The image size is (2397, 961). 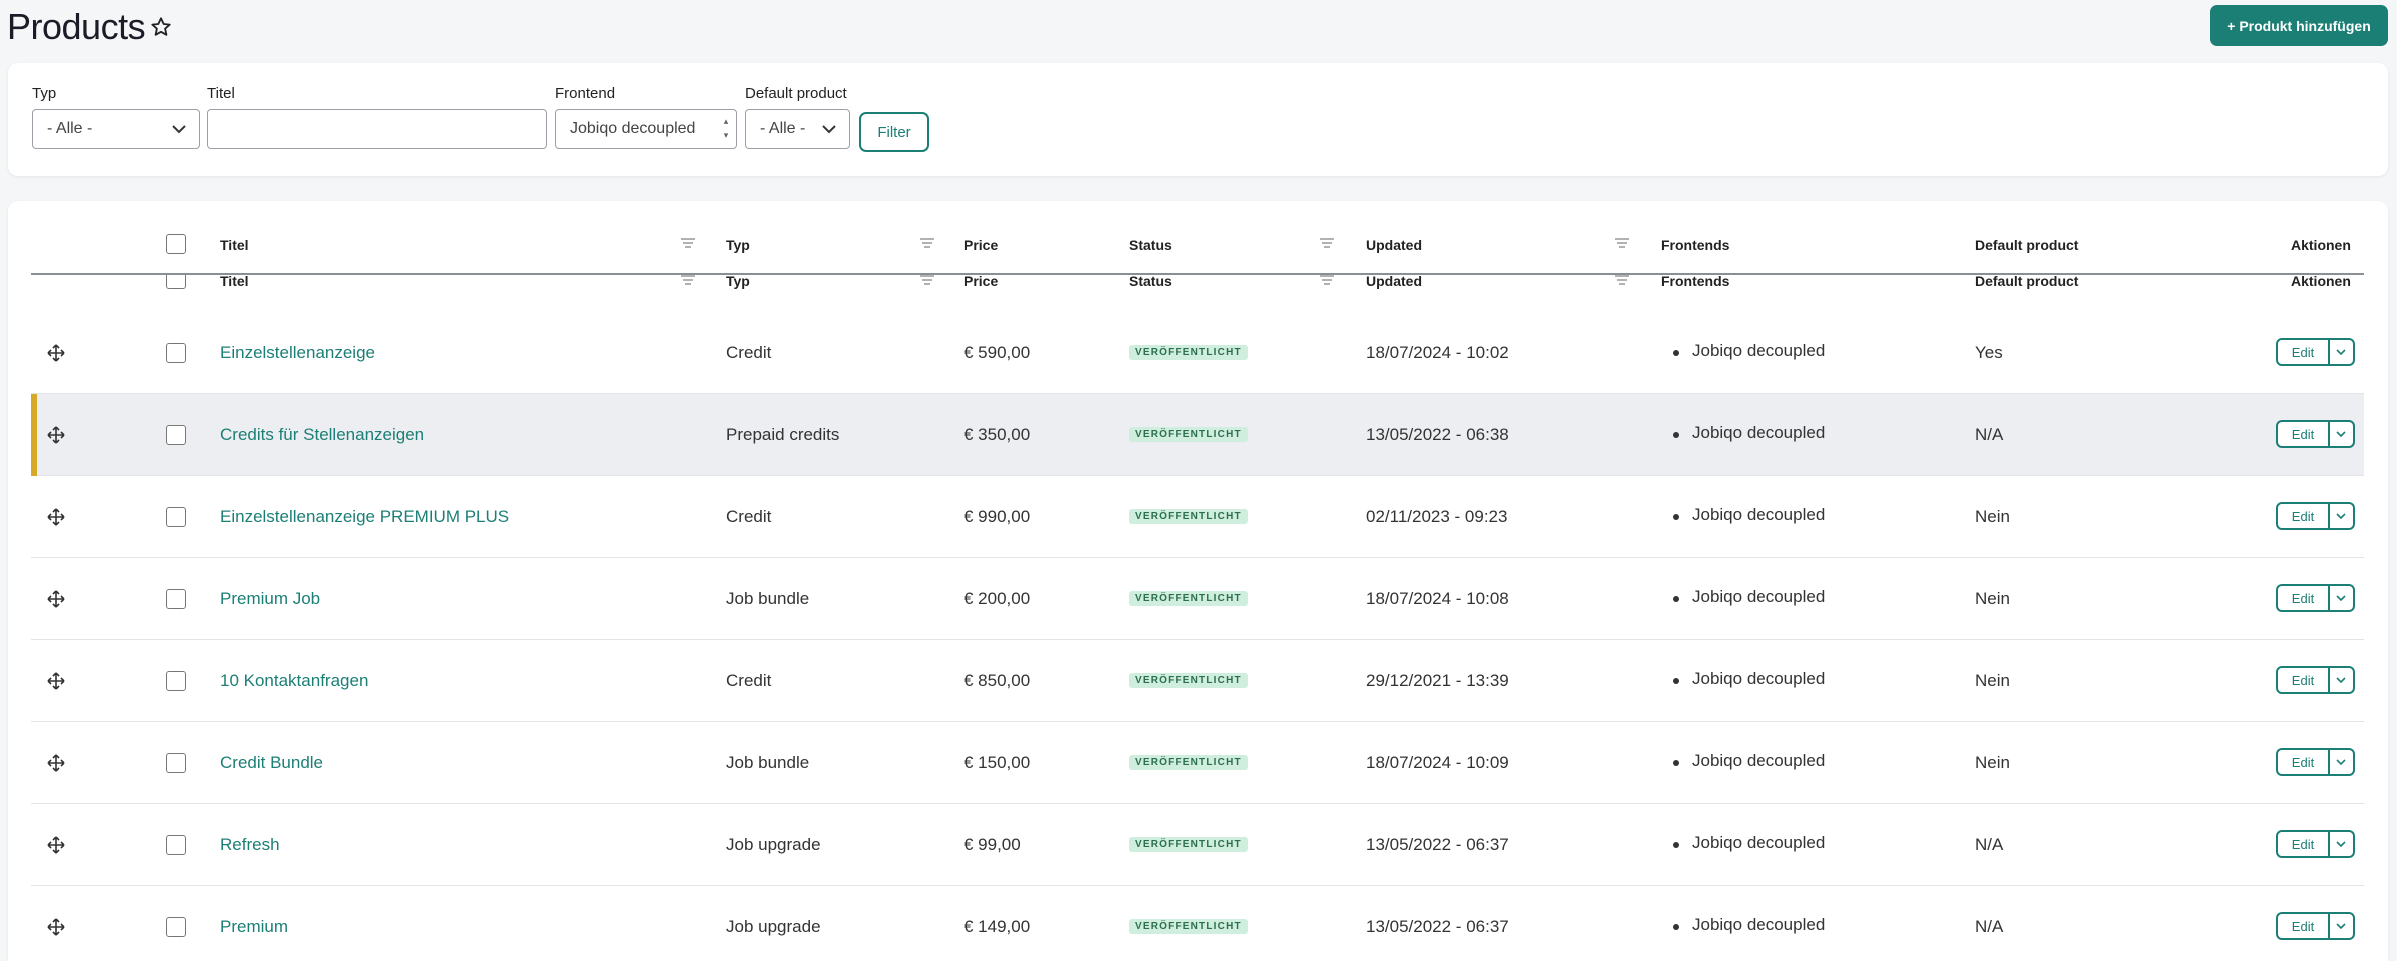 What do you see at coordinates (297, 352) in the screenshot?
I see `product-title-link: Einzelstellenanzeige` at bounding box center [297, 352].